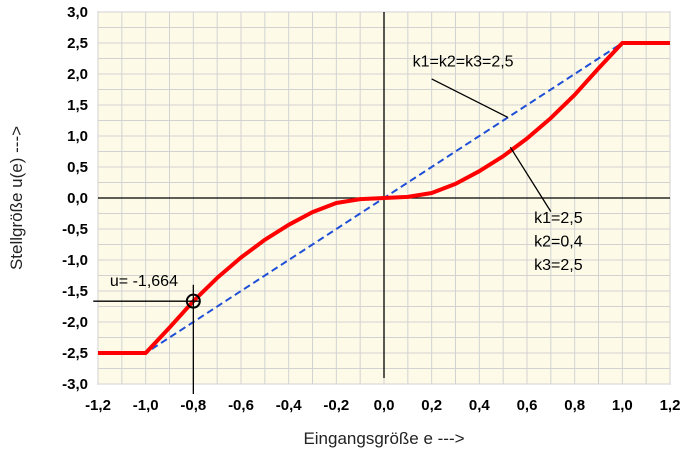 This screenshot has width=688, height=455. I want to click on y-tick-label: 1,5, so click(77, 105).